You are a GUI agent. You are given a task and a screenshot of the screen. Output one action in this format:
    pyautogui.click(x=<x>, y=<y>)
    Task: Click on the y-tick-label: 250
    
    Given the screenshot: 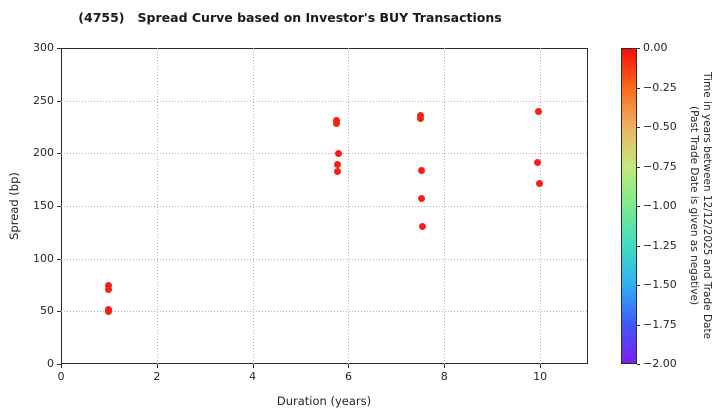 What is the action you would take?
    pyautogui.click(x=43, y=100)
    